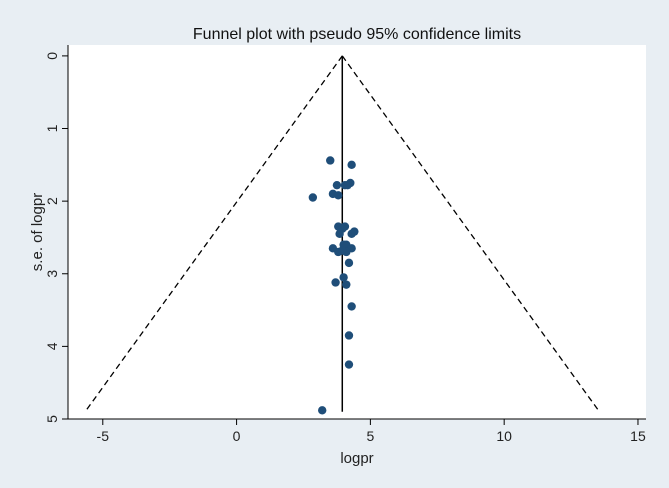 The width and height of the screenshot is (669, 488). What do you see at coordinates (356, 458) in the screenshot?
I see `x-axis-title: logpr` at bounding box center [356, 458].